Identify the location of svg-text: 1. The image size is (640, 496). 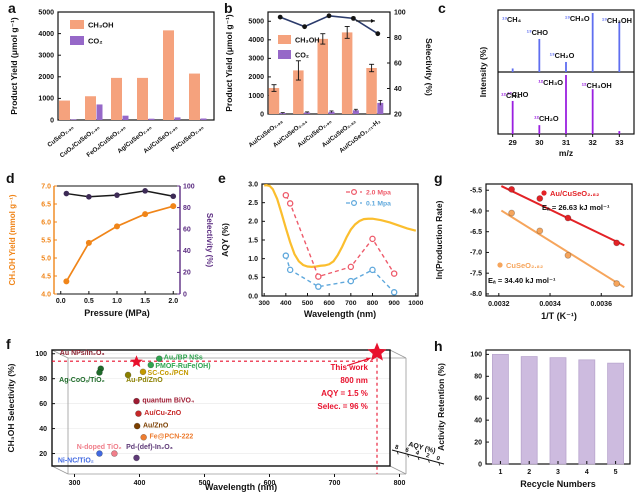
(500, 472).